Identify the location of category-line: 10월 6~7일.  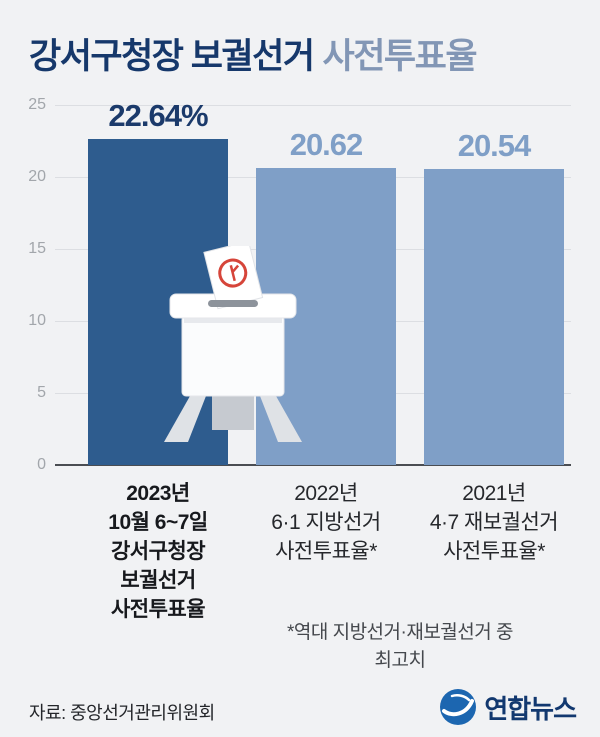
(158, 522).